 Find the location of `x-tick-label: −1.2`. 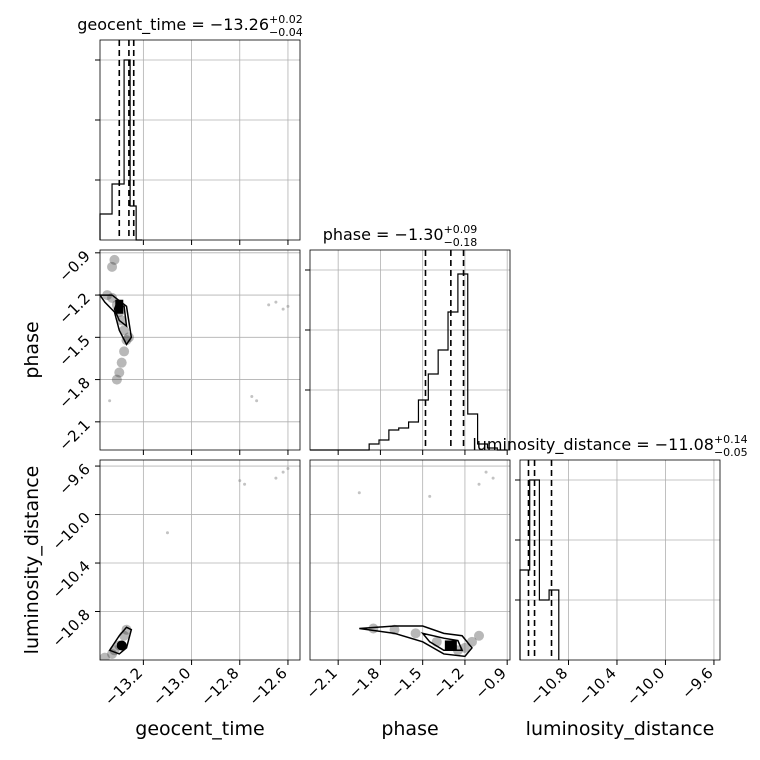

x-tick-label: −1.2 is located at coordinates (448, 683).